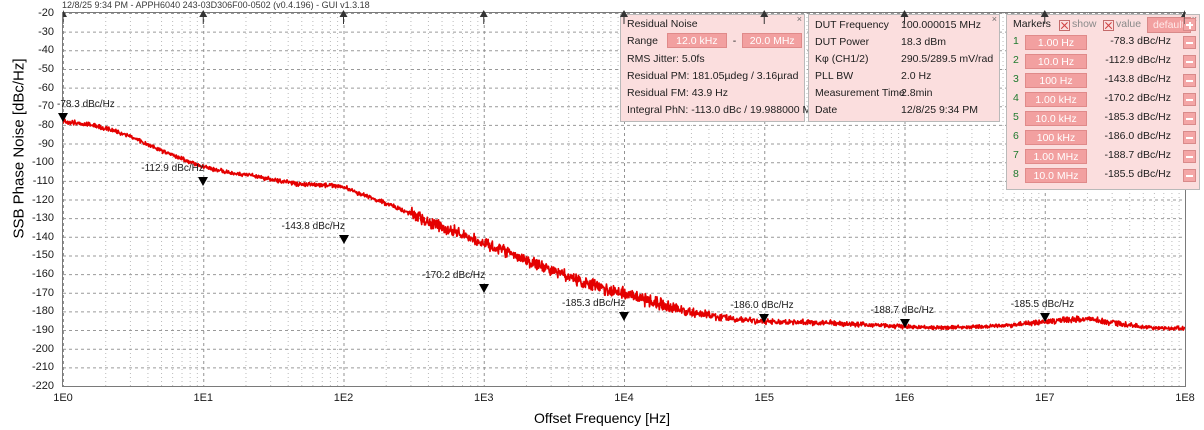  What do you see at coordinates (42, 218) in the screenshot?
I see `y-tick-label: -130` at bounding box center [42, 218].